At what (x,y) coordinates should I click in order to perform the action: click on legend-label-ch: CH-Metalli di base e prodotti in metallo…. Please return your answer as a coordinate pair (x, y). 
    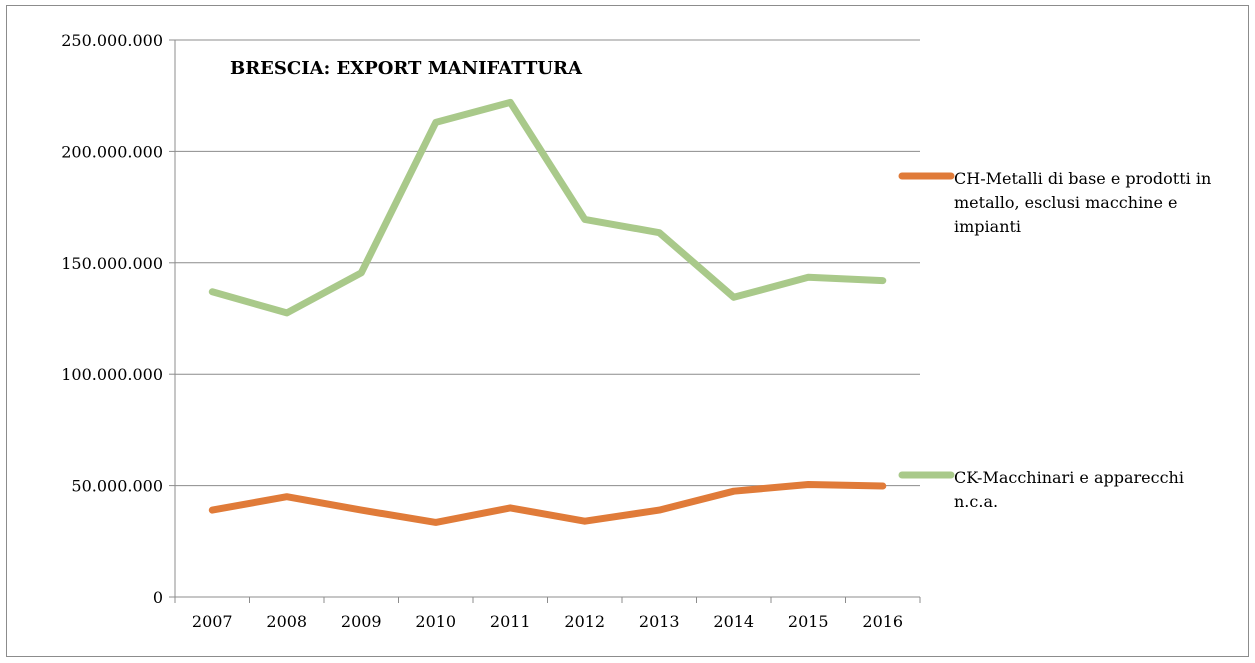
    Looking at the image, I should click on (1083, 202).